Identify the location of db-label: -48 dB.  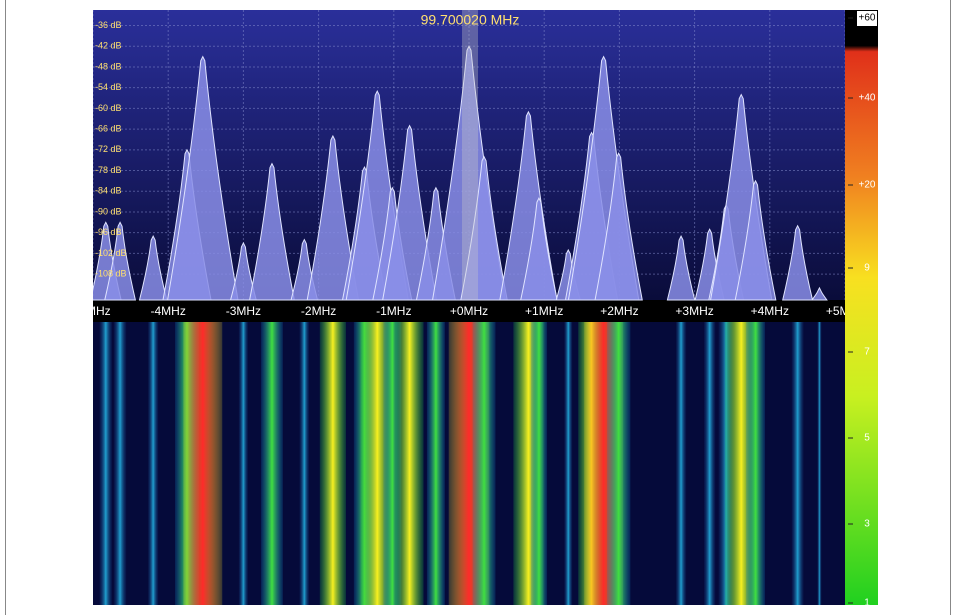
(108, 66).